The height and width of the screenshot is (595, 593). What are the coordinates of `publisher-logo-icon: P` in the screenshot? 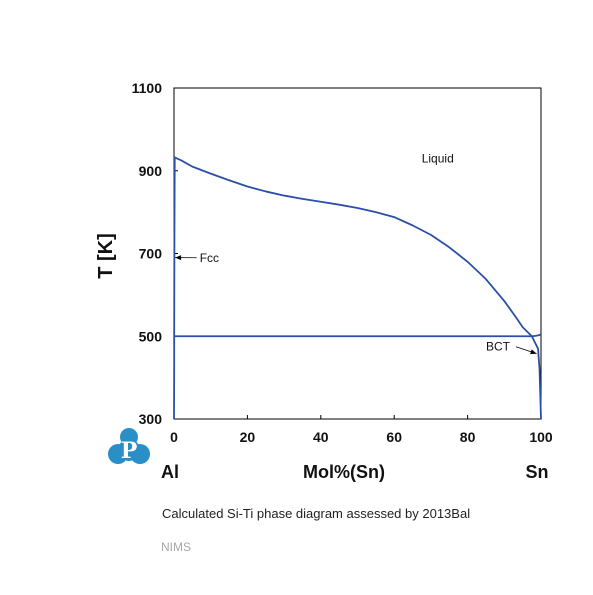 It's located at (129, 446).